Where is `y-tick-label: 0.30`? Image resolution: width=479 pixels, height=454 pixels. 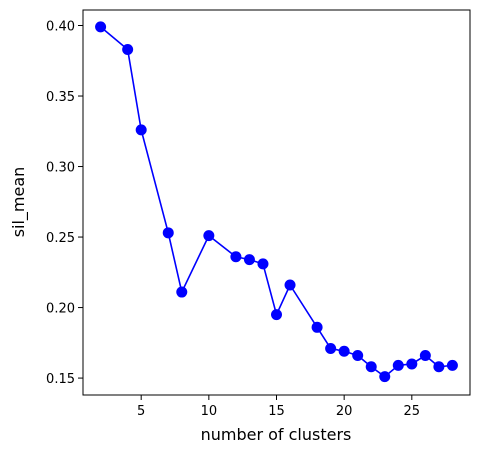
y-tick-label: 0.30 is located at coordinates (60, 168).